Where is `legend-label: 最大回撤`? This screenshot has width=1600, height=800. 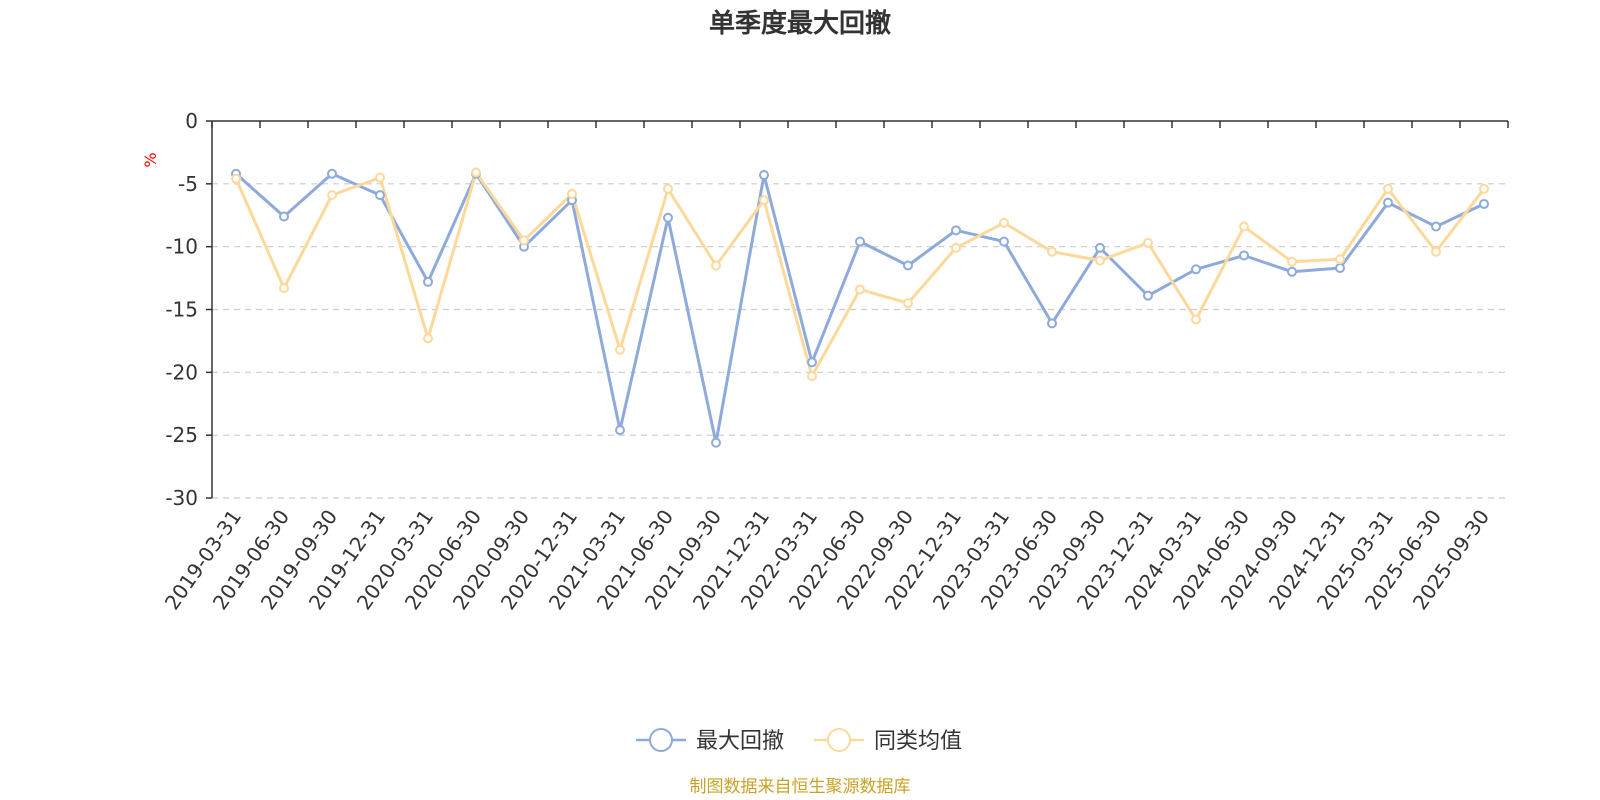 legend-label: 最大回撤 is located at coordinates (740, 741).